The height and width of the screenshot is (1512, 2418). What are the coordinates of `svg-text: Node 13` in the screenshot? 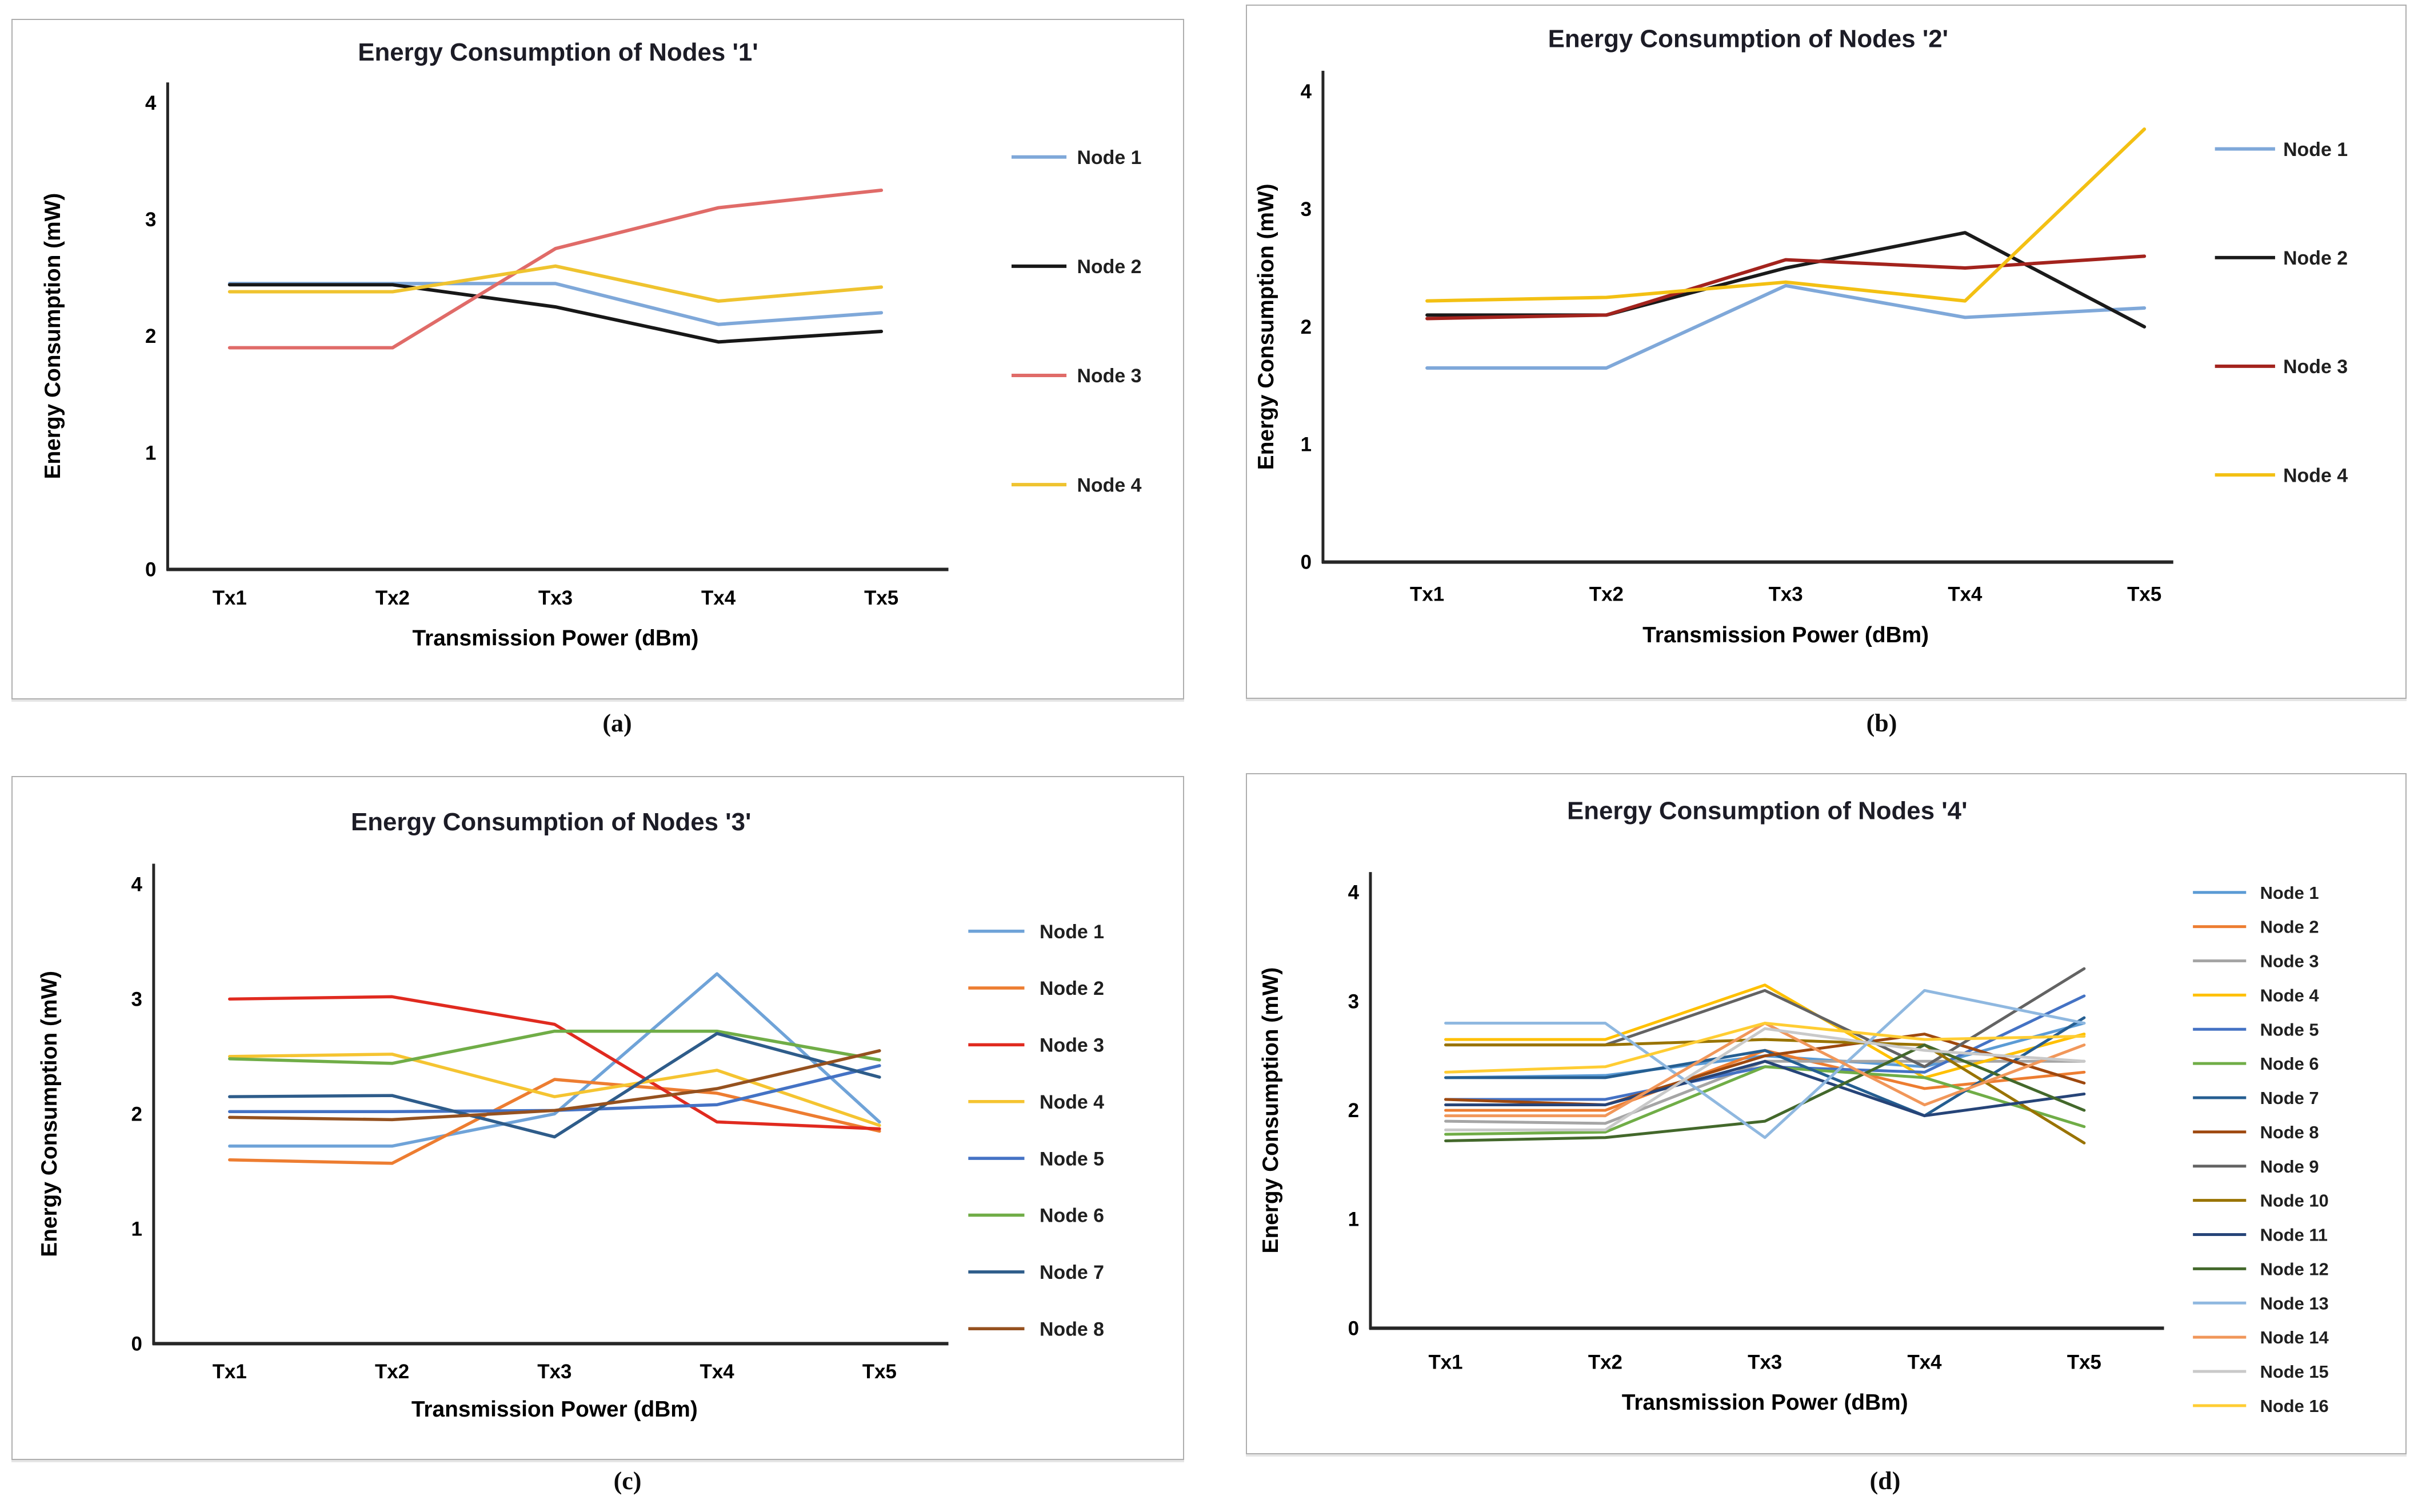 It's located at (2294, 1303).